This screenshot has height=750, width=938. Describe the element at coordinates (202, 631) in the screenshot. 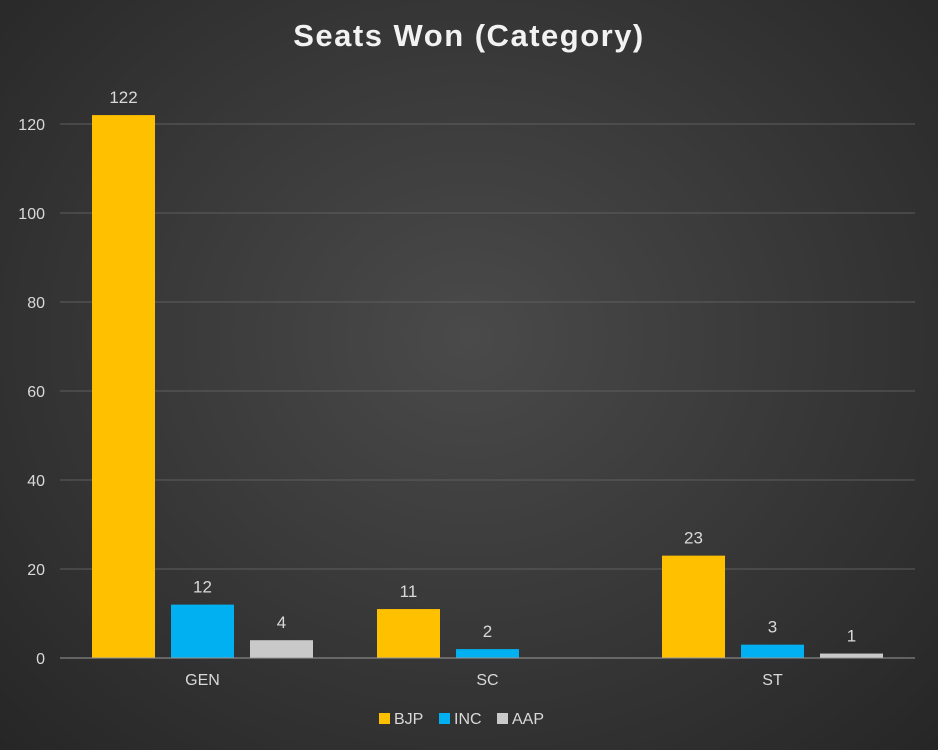

I see `bar-inc-gen` at that location.